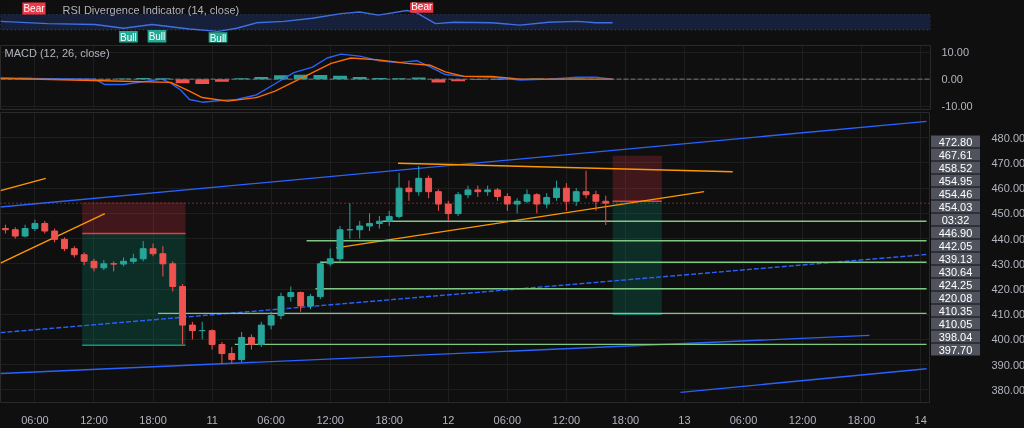  What do you see at coordinates (955, 245) in the screenshot?
I see `text: 442.05` at bounding box center [955, 245].